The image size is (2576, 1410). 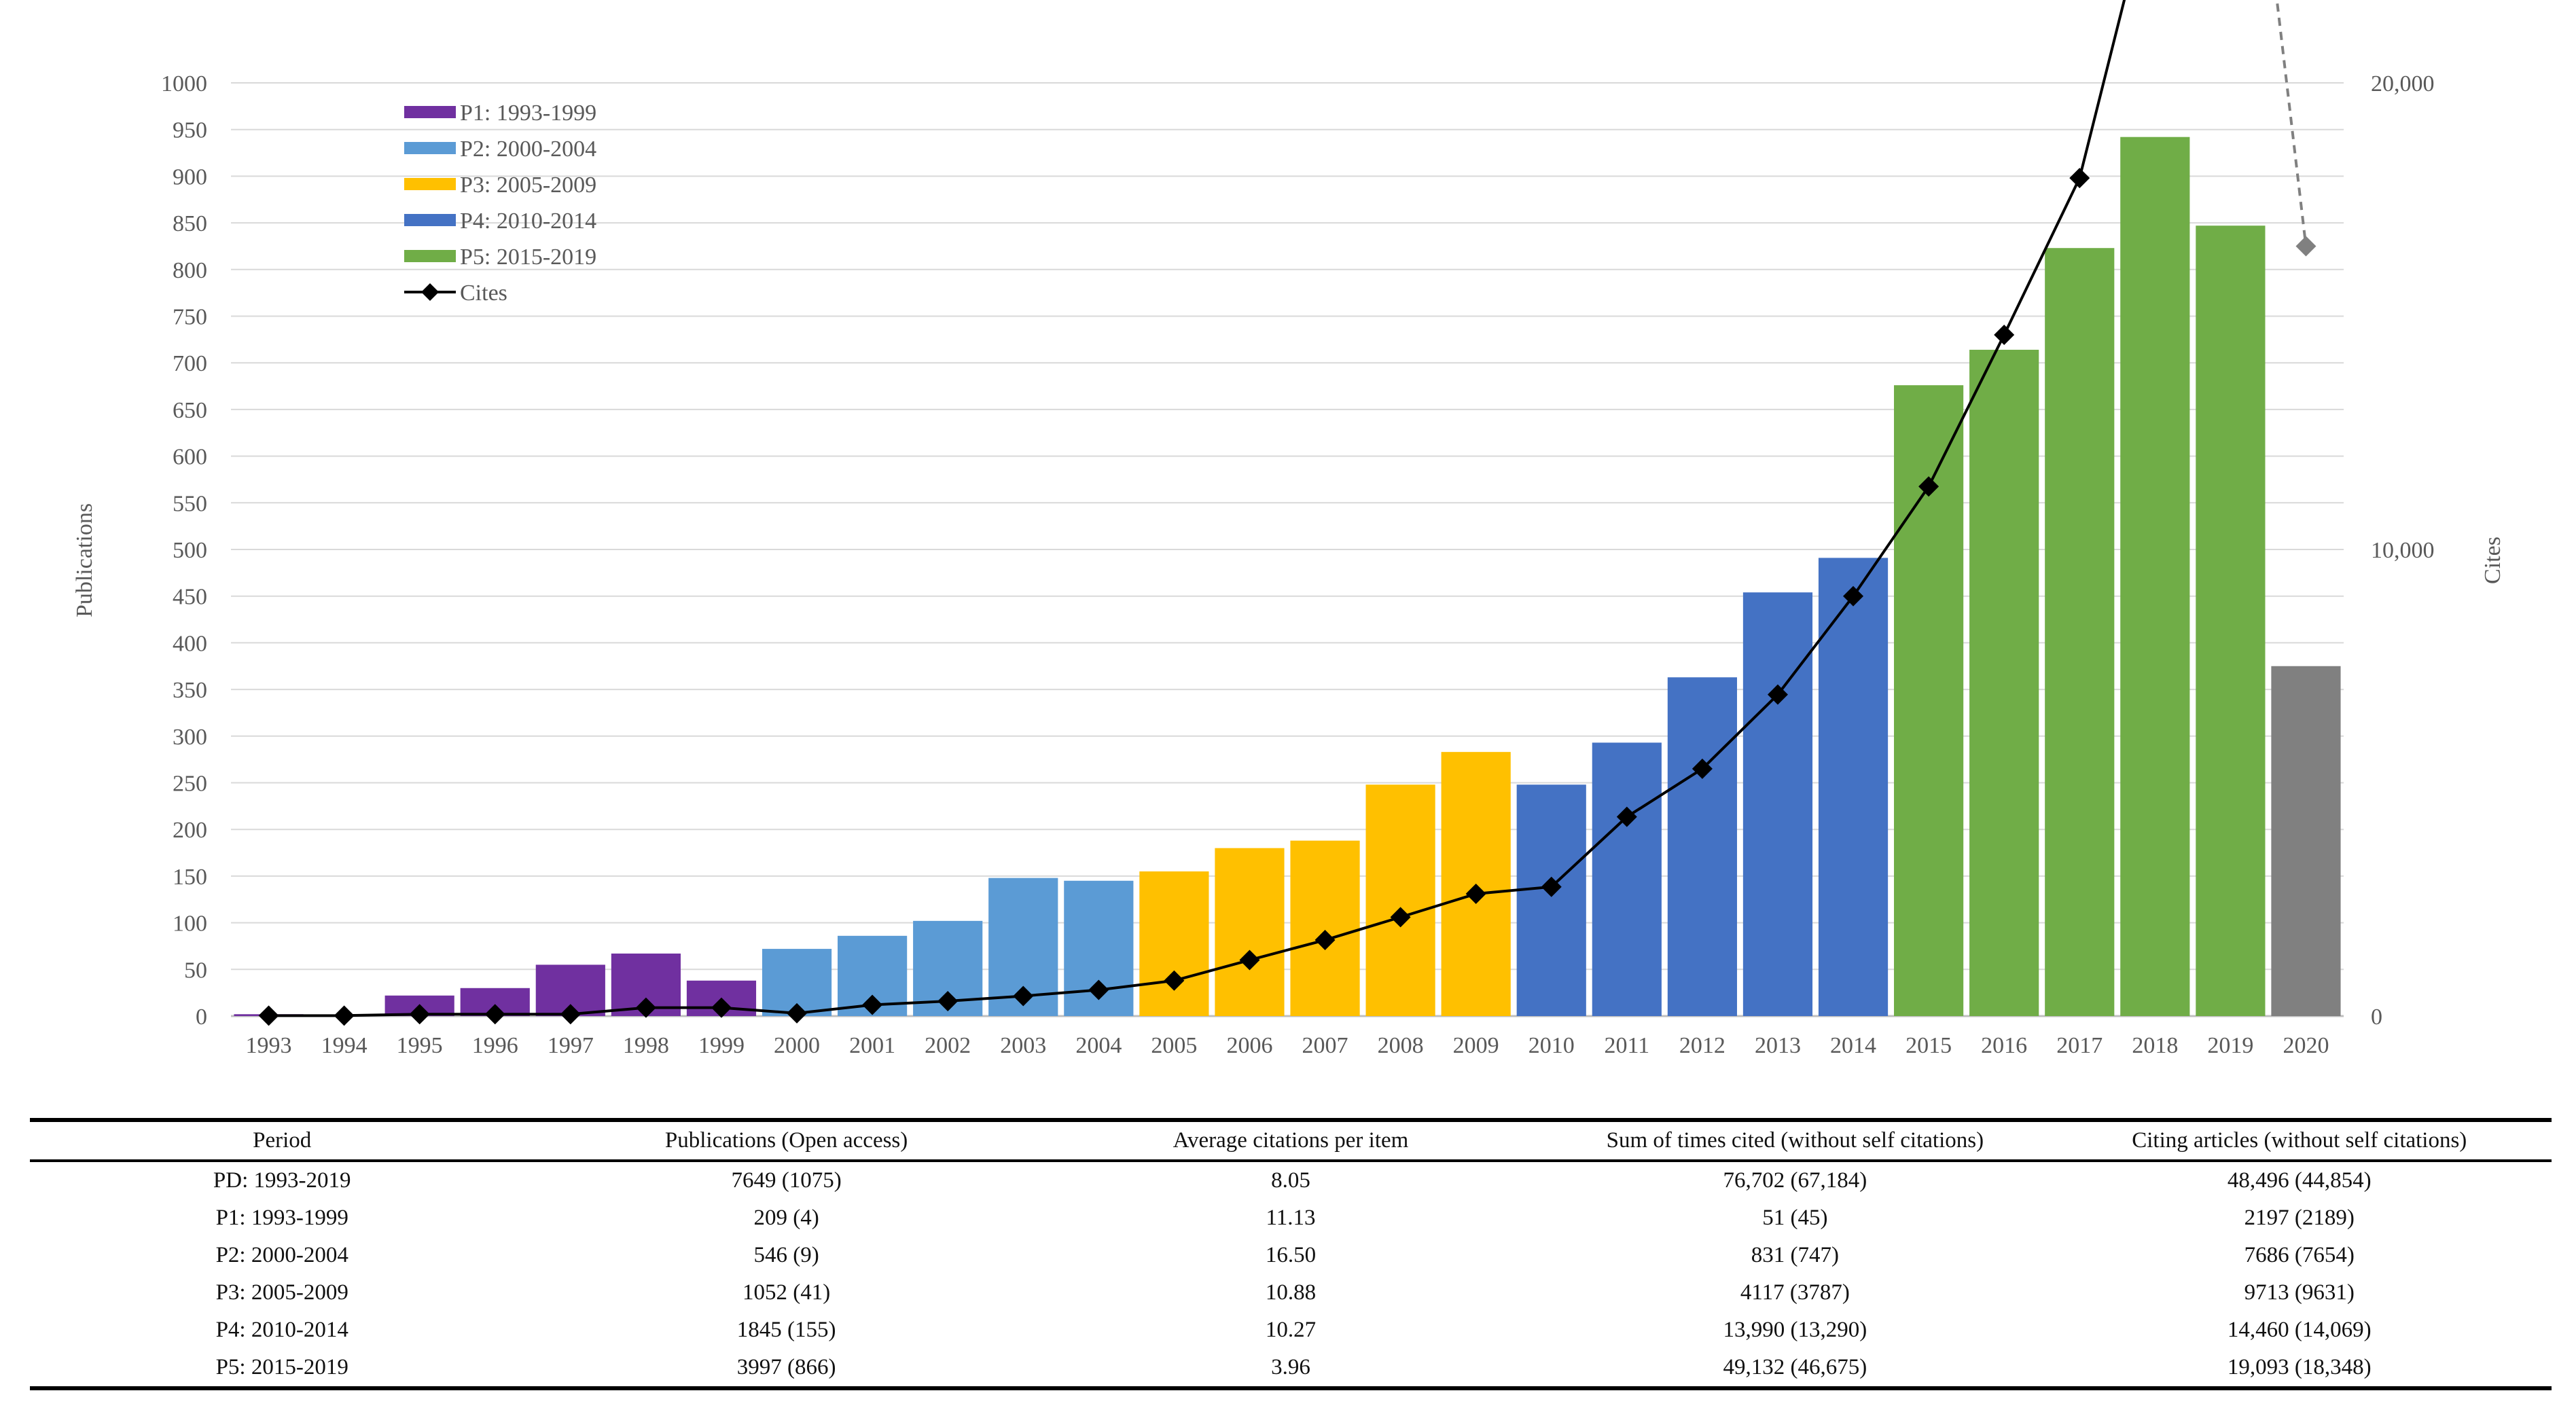 I want to click on table-cell: 3.96, so click(x=1290, y=1369).